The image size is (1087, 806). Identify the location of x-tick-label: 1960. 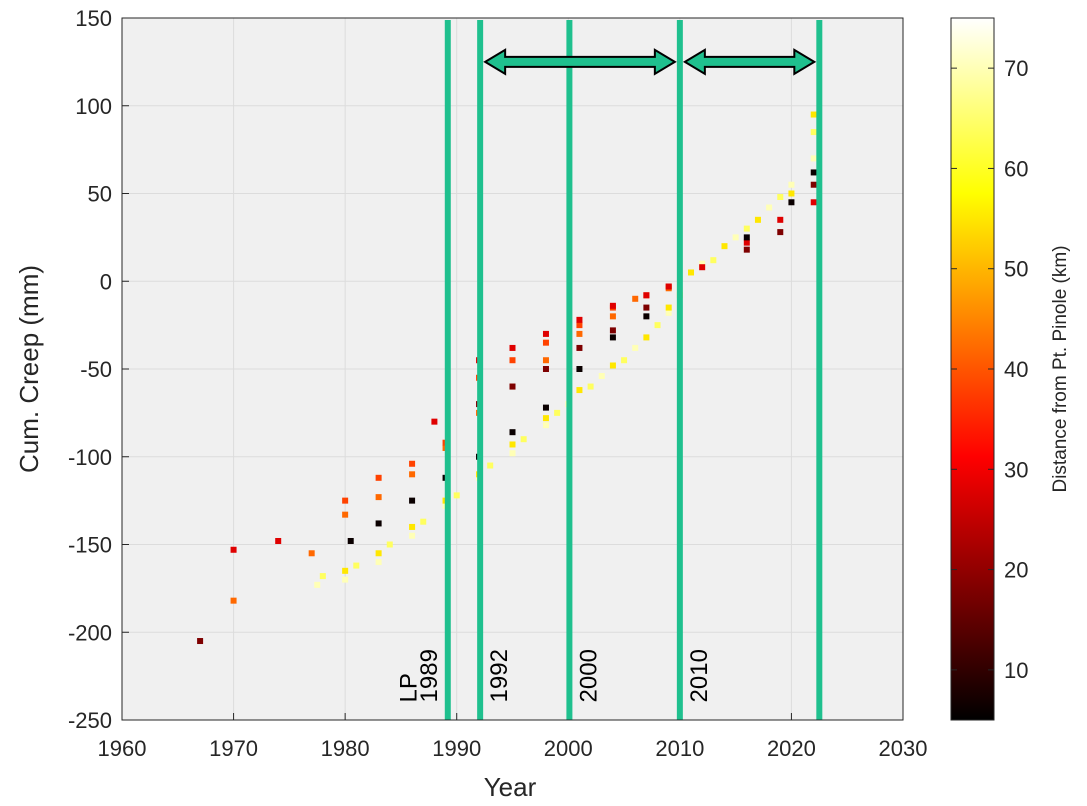
(122, 748).